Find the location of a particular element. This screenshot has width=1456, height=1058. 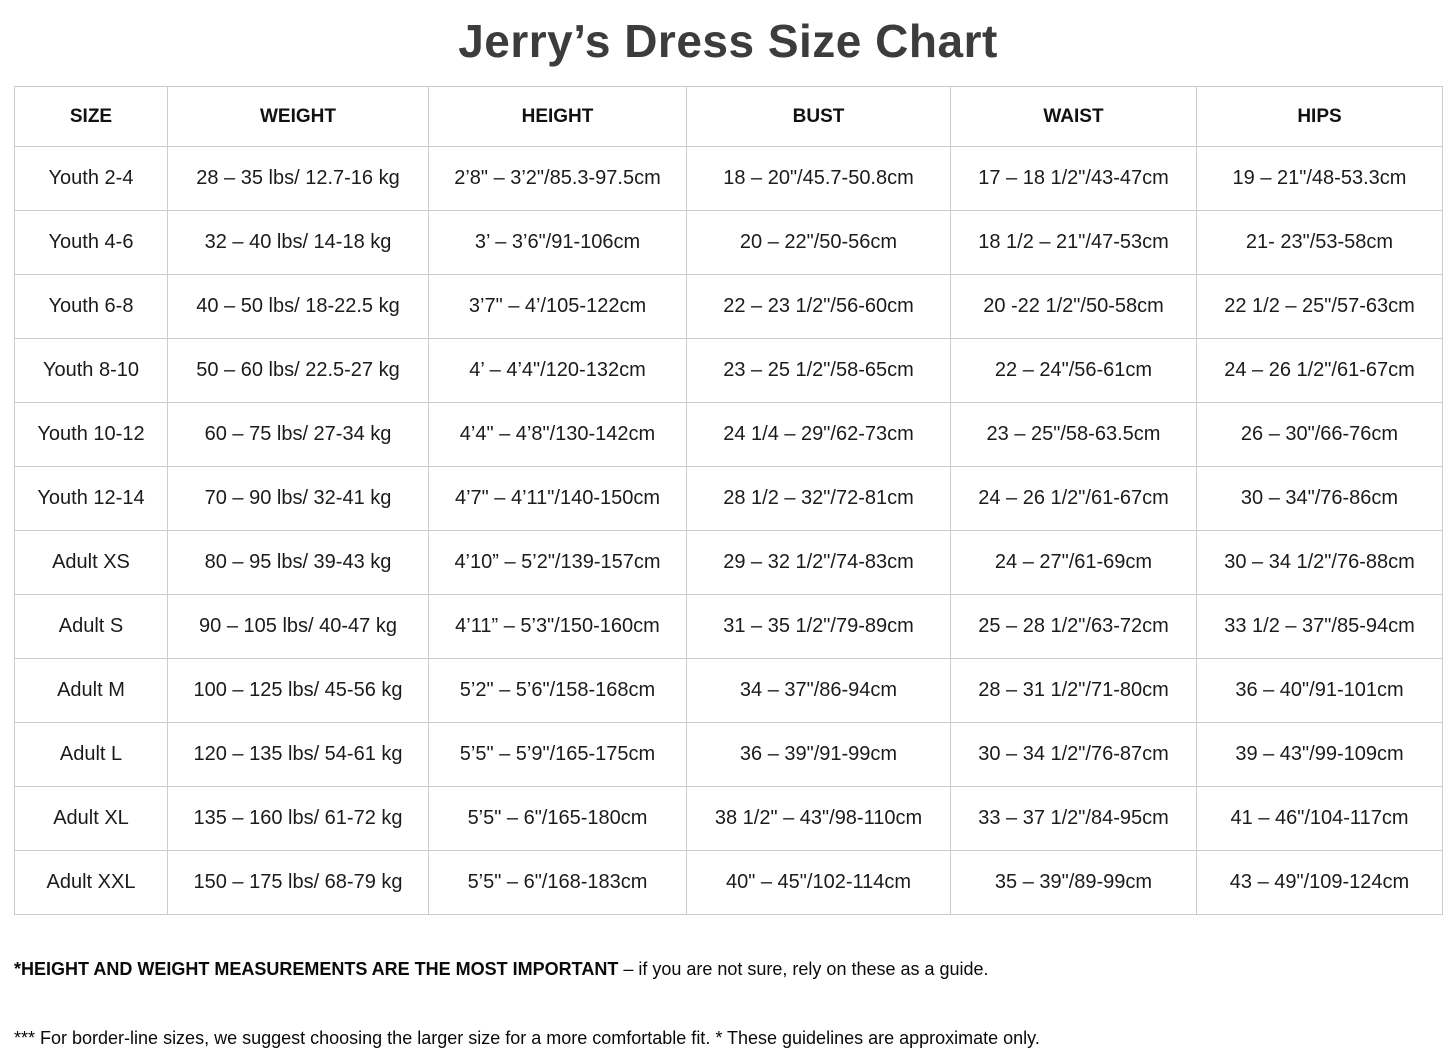

cell-size: Adult XS is located at coordinates (91, 562).